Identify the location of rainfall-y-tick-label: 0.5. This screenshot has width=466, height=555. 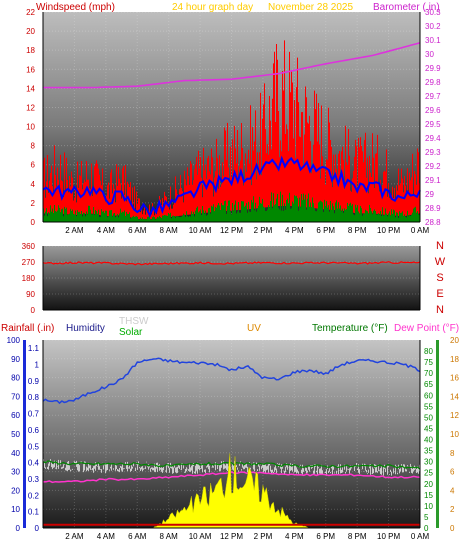
(34, 446).